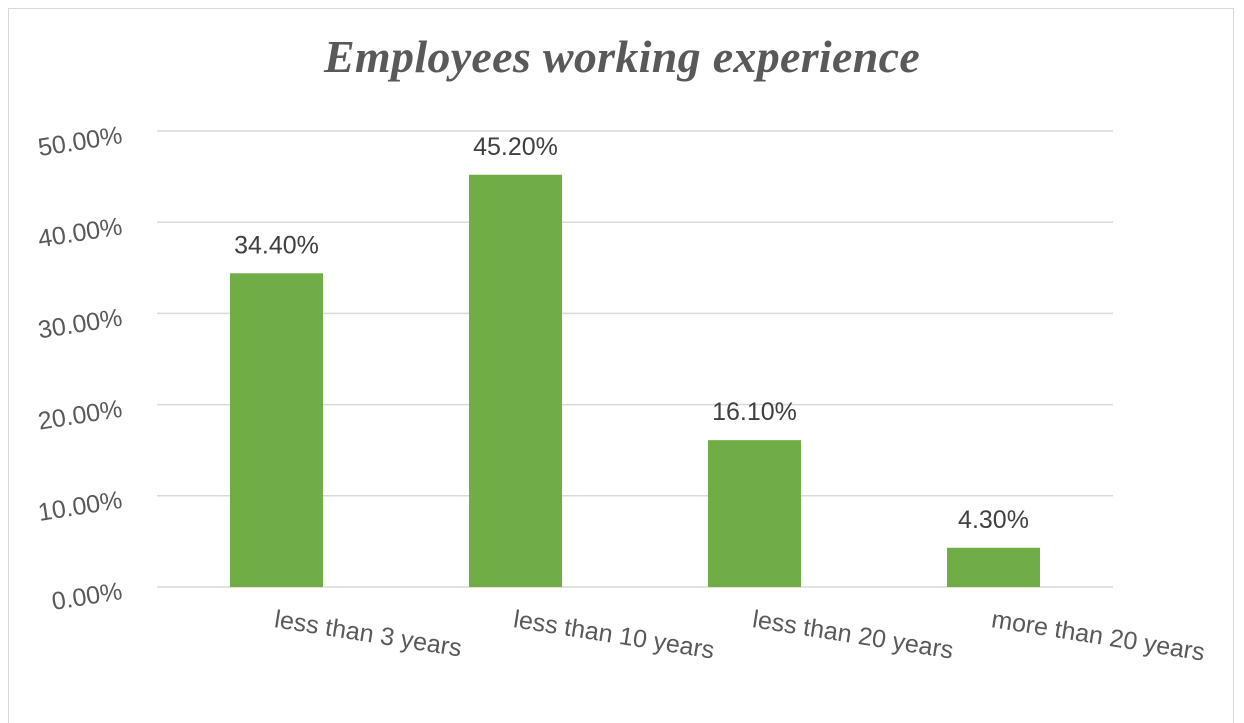  I want to click on y-tick-label: 20.00%, so click(80, 415).